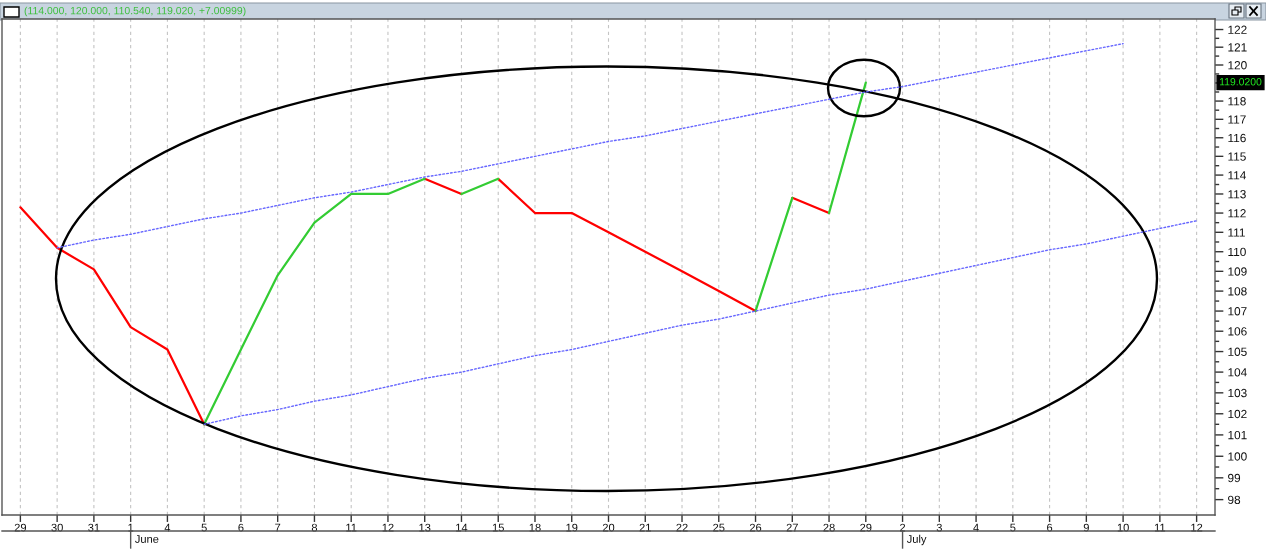 The image size is (1266, 552). What do you see at coordinates (1237, 252) in the screenshot?
I see `y-tick-label: 110` at bounding box center [1237, 252].